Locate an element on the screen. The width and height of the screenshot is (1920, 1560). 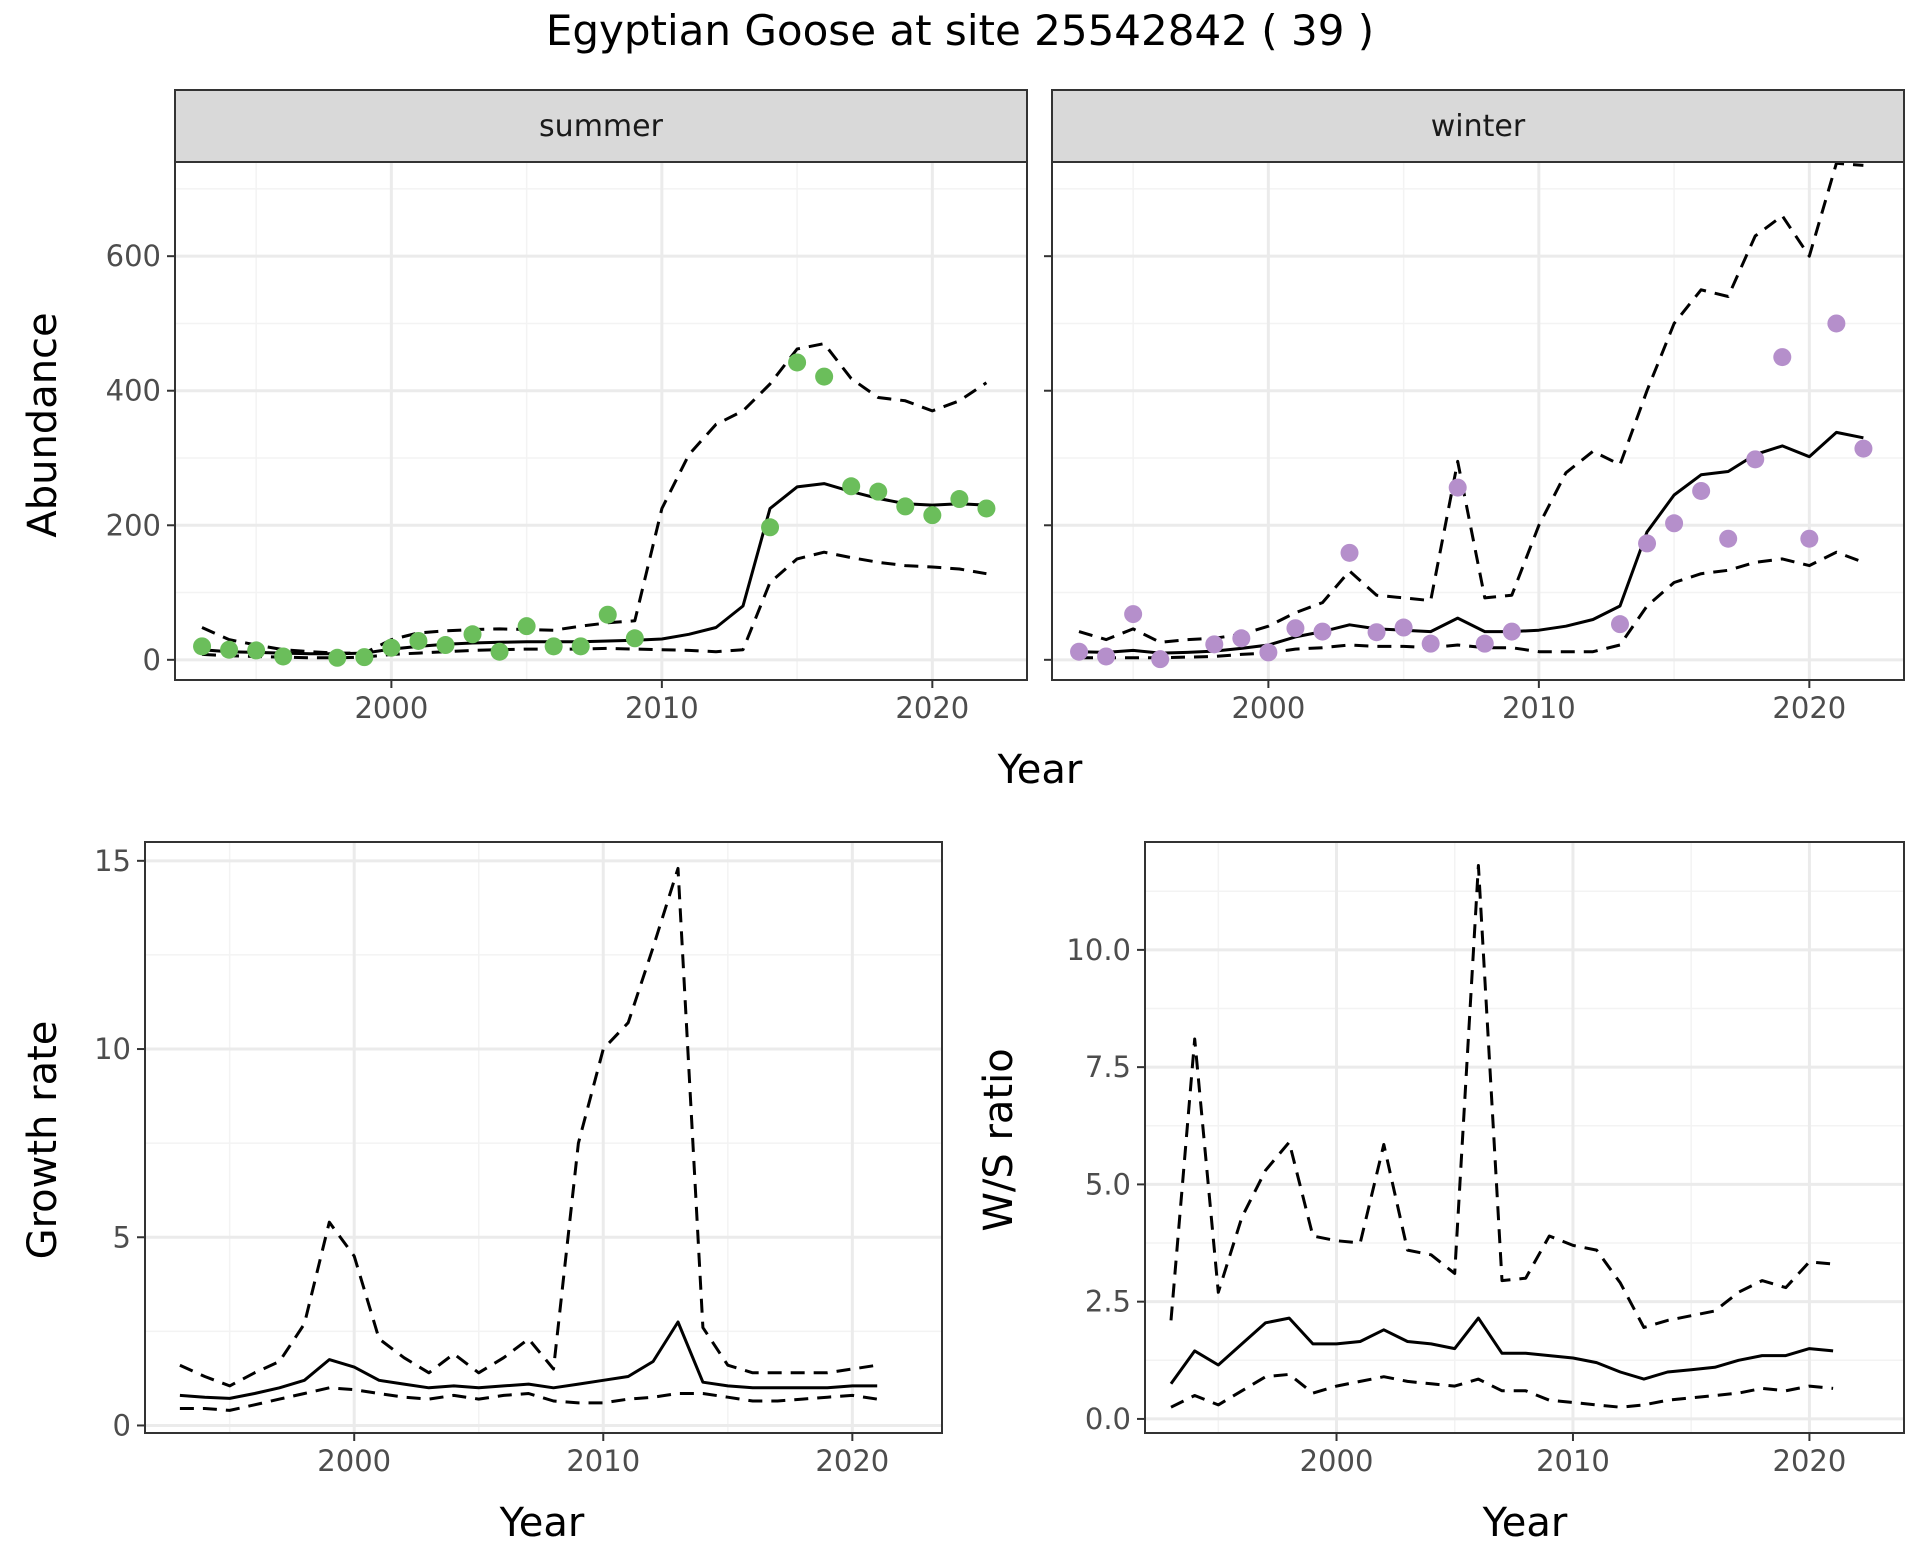
strip-label-summer: summer is located at coordinates (601, 126).